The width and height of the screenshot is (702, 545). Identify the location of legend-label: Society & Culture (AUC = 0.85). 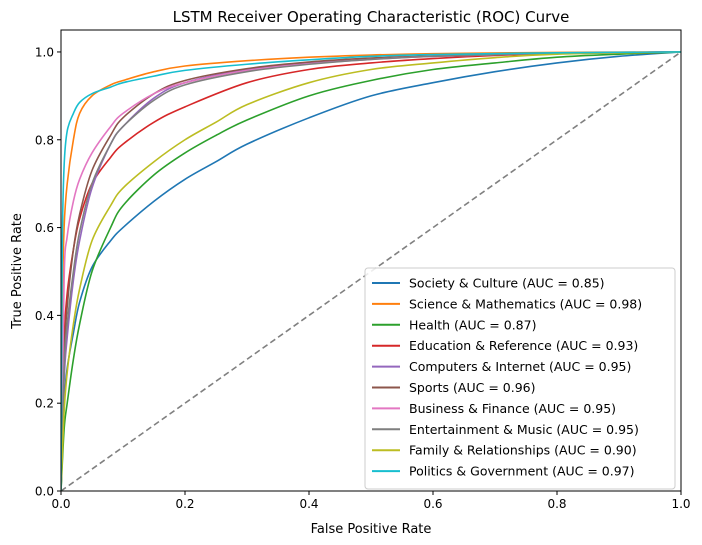
(507, 283).